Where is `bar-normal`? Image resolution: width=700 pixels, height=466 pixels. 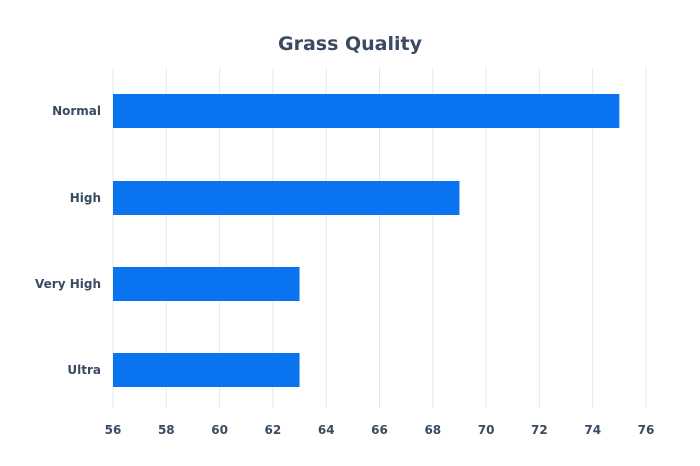
bar-normal is located at coordinates (366, 111).